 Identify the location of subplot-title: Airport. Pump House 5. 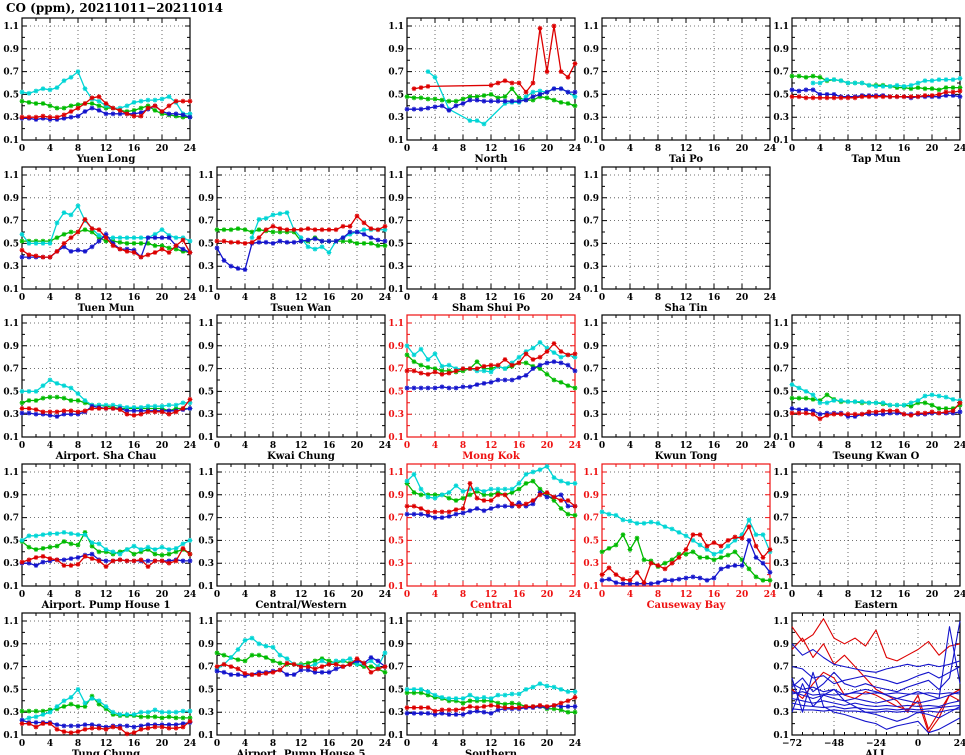
(300, 752).